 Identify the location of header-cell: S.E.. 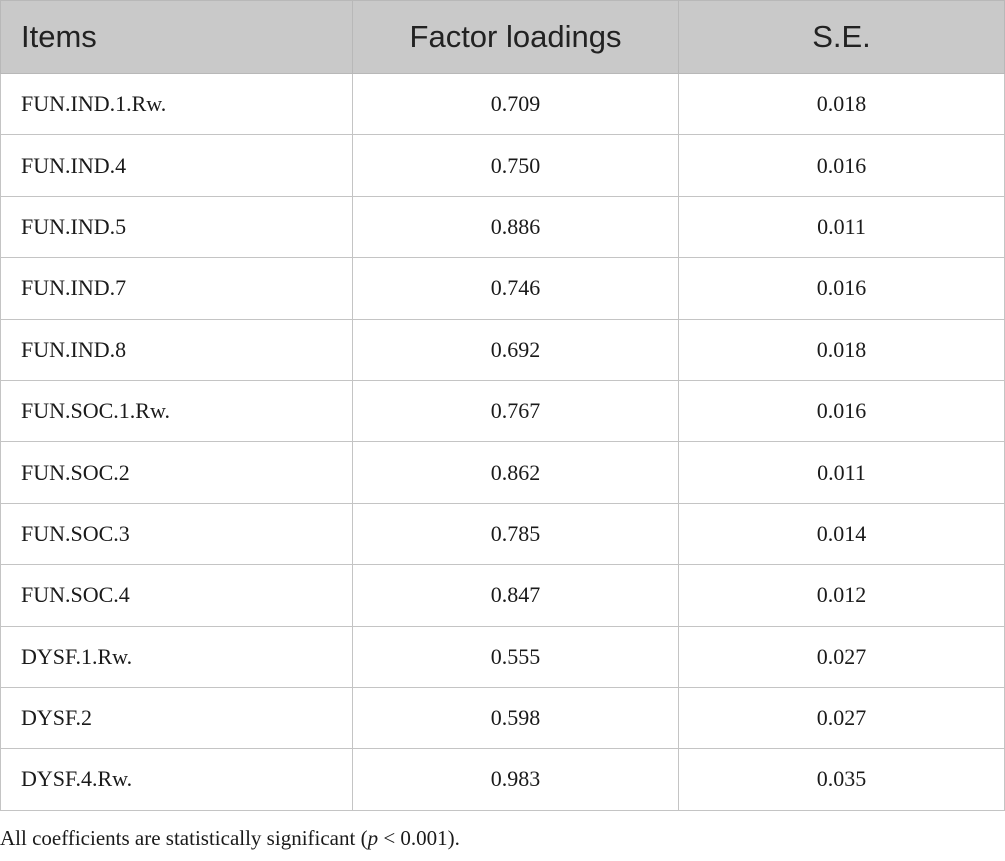
(841, 37).